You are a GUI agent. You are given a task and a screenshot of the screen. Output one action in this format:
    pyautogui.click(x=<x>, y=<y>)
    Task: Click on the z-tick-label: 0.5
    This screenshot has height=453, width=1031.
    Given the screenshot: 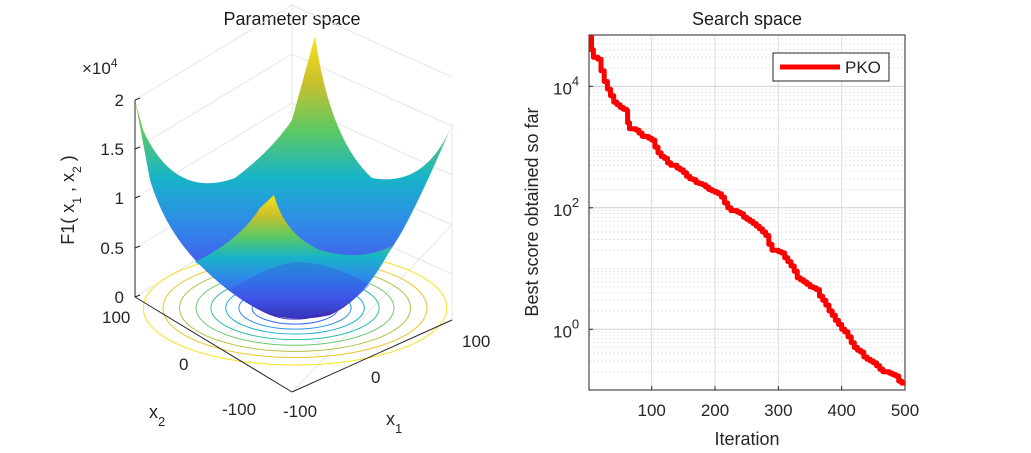 What is the action you would take?
    pyautogui.click(x=112, y=248)
    